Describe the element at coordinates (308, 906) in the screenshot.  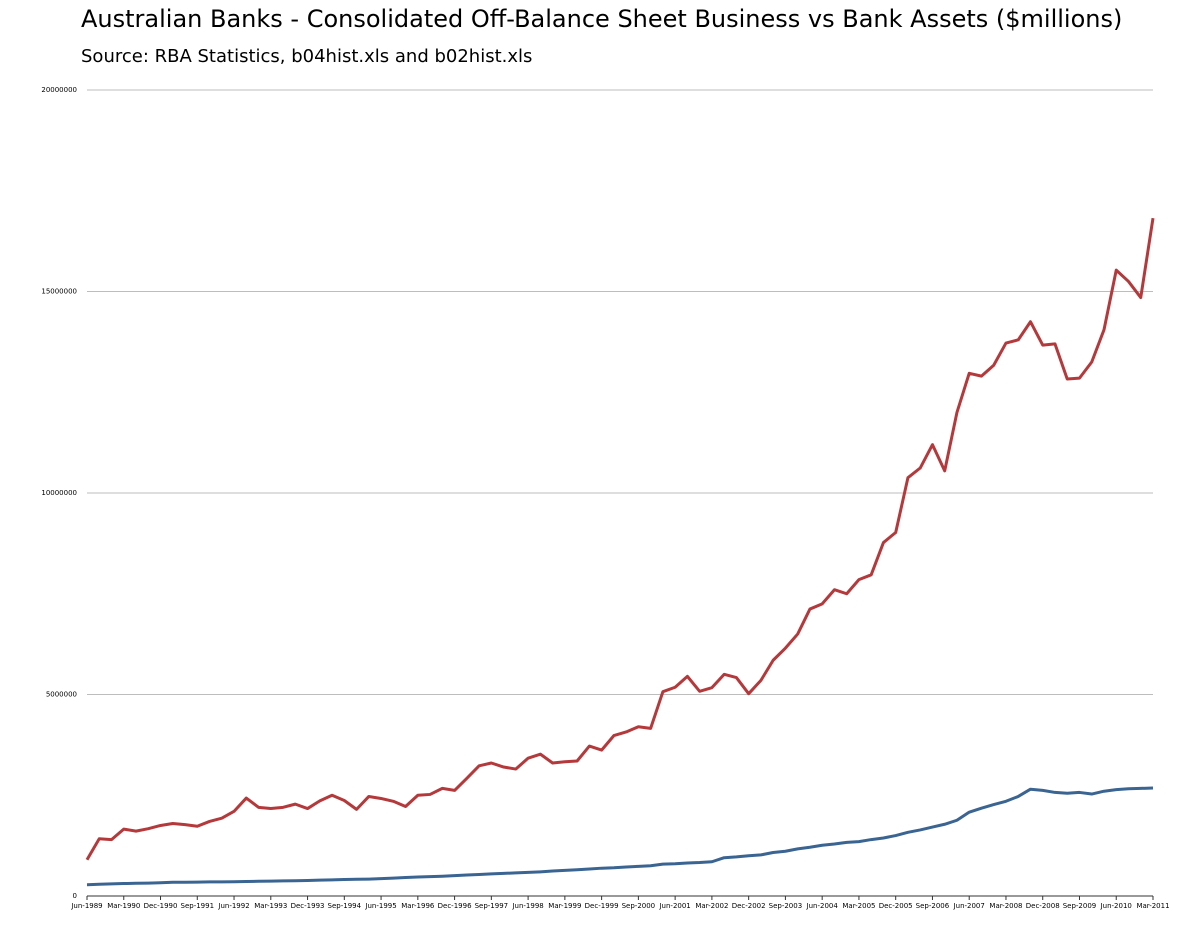
I see `x-tick-label: Dec-1993` at that location.